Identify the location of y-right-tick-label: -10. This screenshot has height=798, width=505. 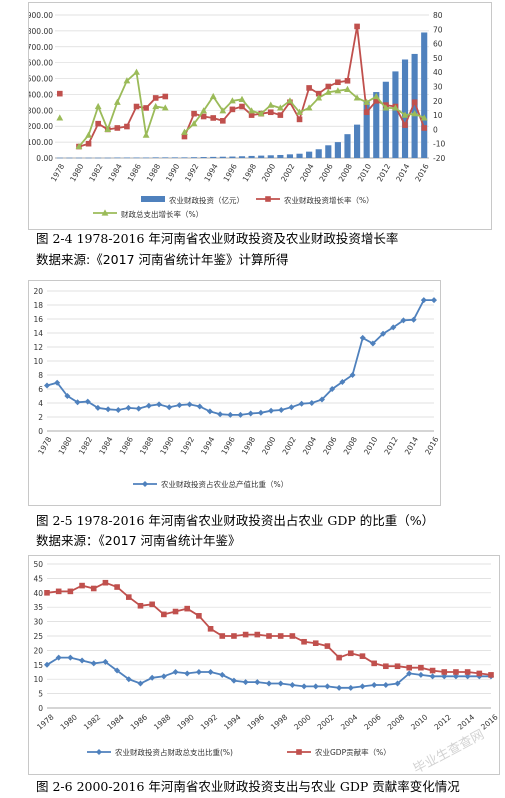
(439, 144).